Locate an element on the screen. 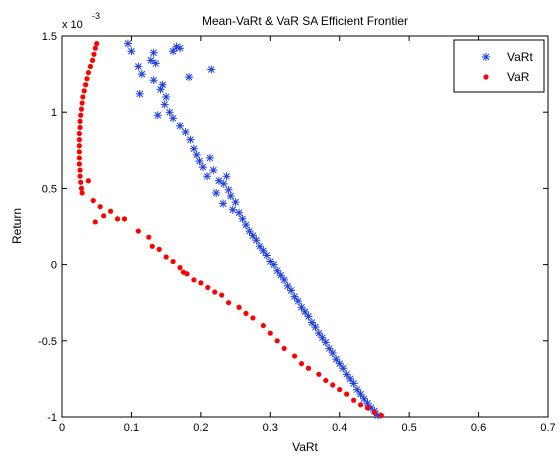 The width and height of the screenshot is (560, 457). y-tick-label: 1 is located at coordinates (54, 113).